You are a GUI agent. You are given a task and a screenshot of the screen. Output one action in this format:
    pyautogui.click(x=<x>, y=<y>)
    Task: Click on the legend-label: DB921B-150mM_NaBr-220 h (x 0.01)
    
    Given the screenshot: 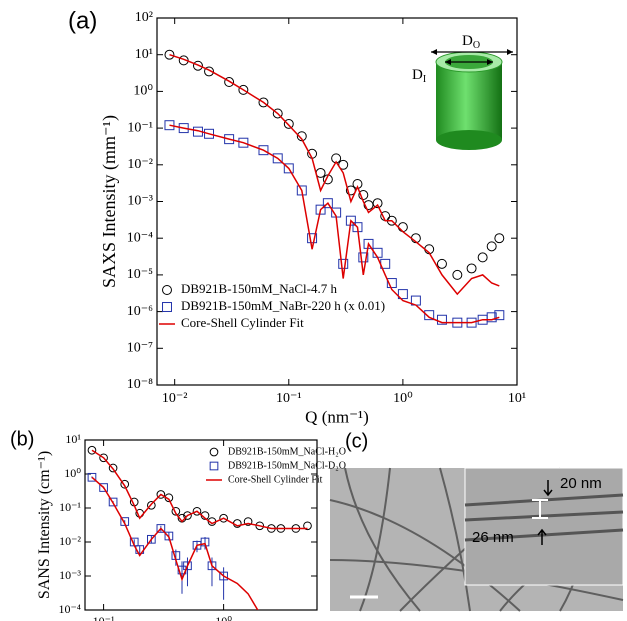 What is the action you would take?
    pyautogui.click(x=283, y=305)
    